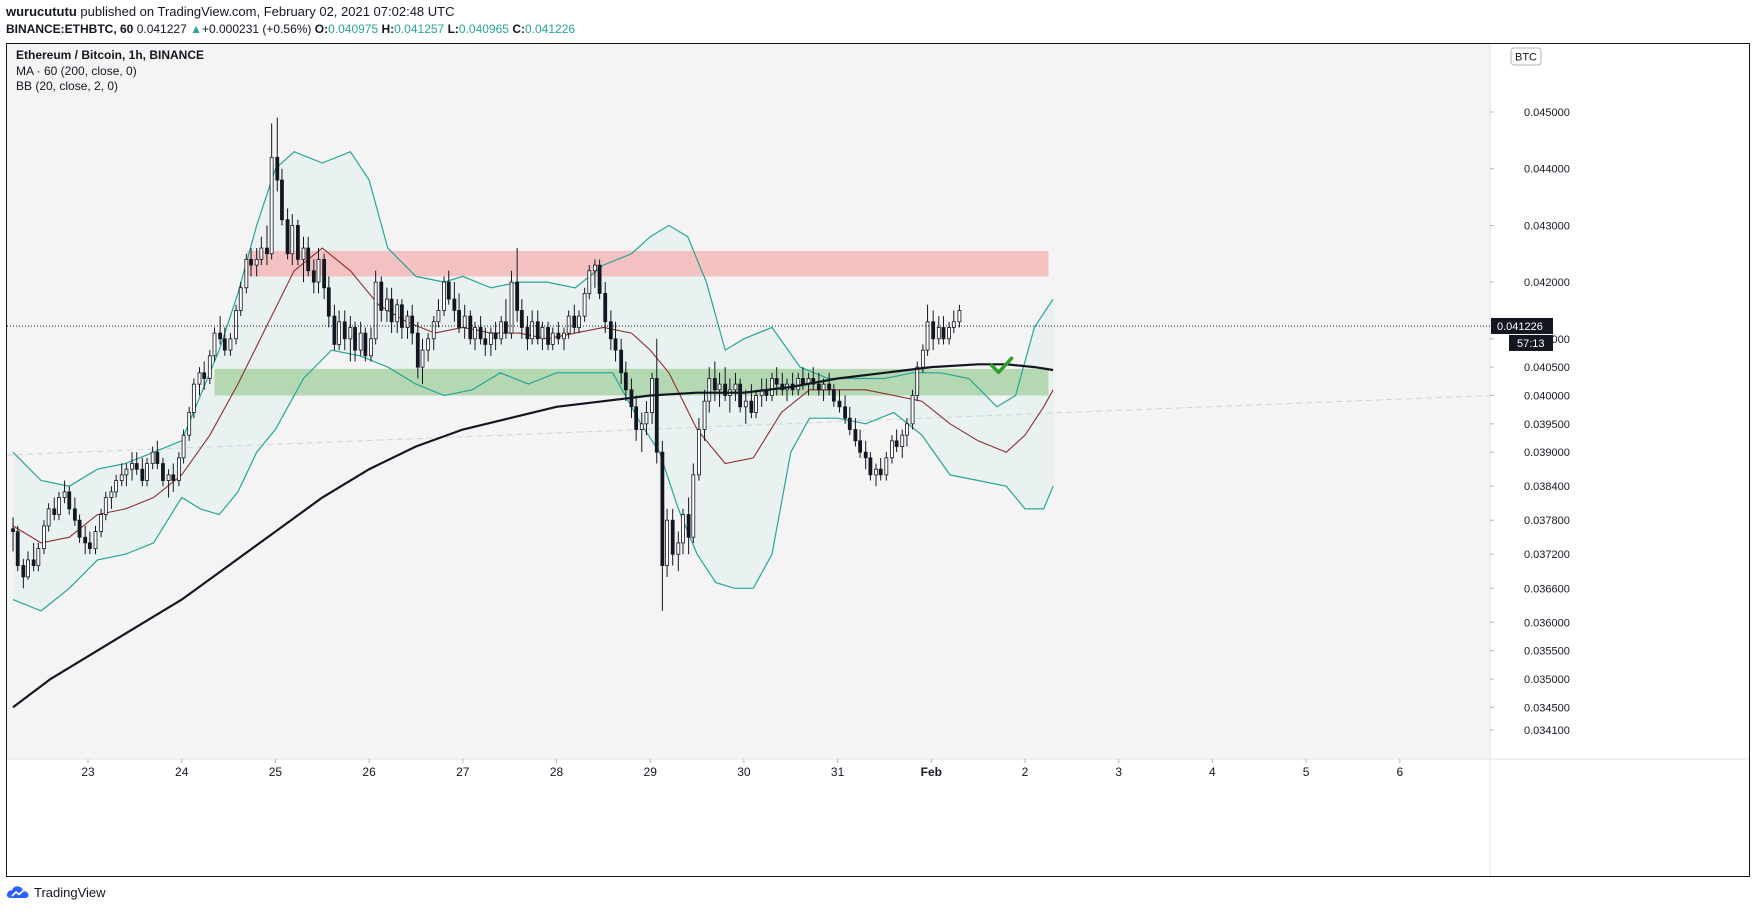  Describe the element at coordinates (648, 263) in the screenshot. I see `resistance-zone` at that location.